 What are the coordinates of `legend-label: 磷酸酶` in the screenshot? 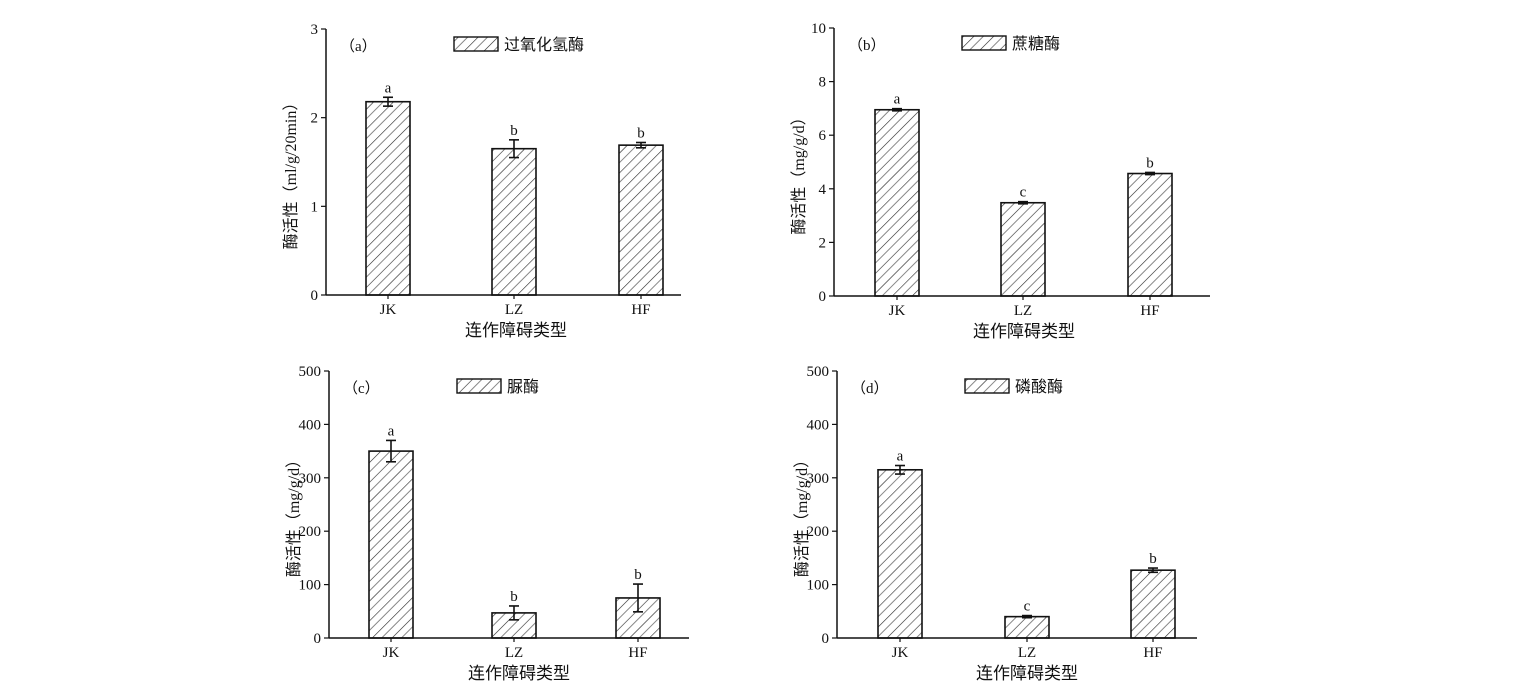 It's located at (1039, 387).